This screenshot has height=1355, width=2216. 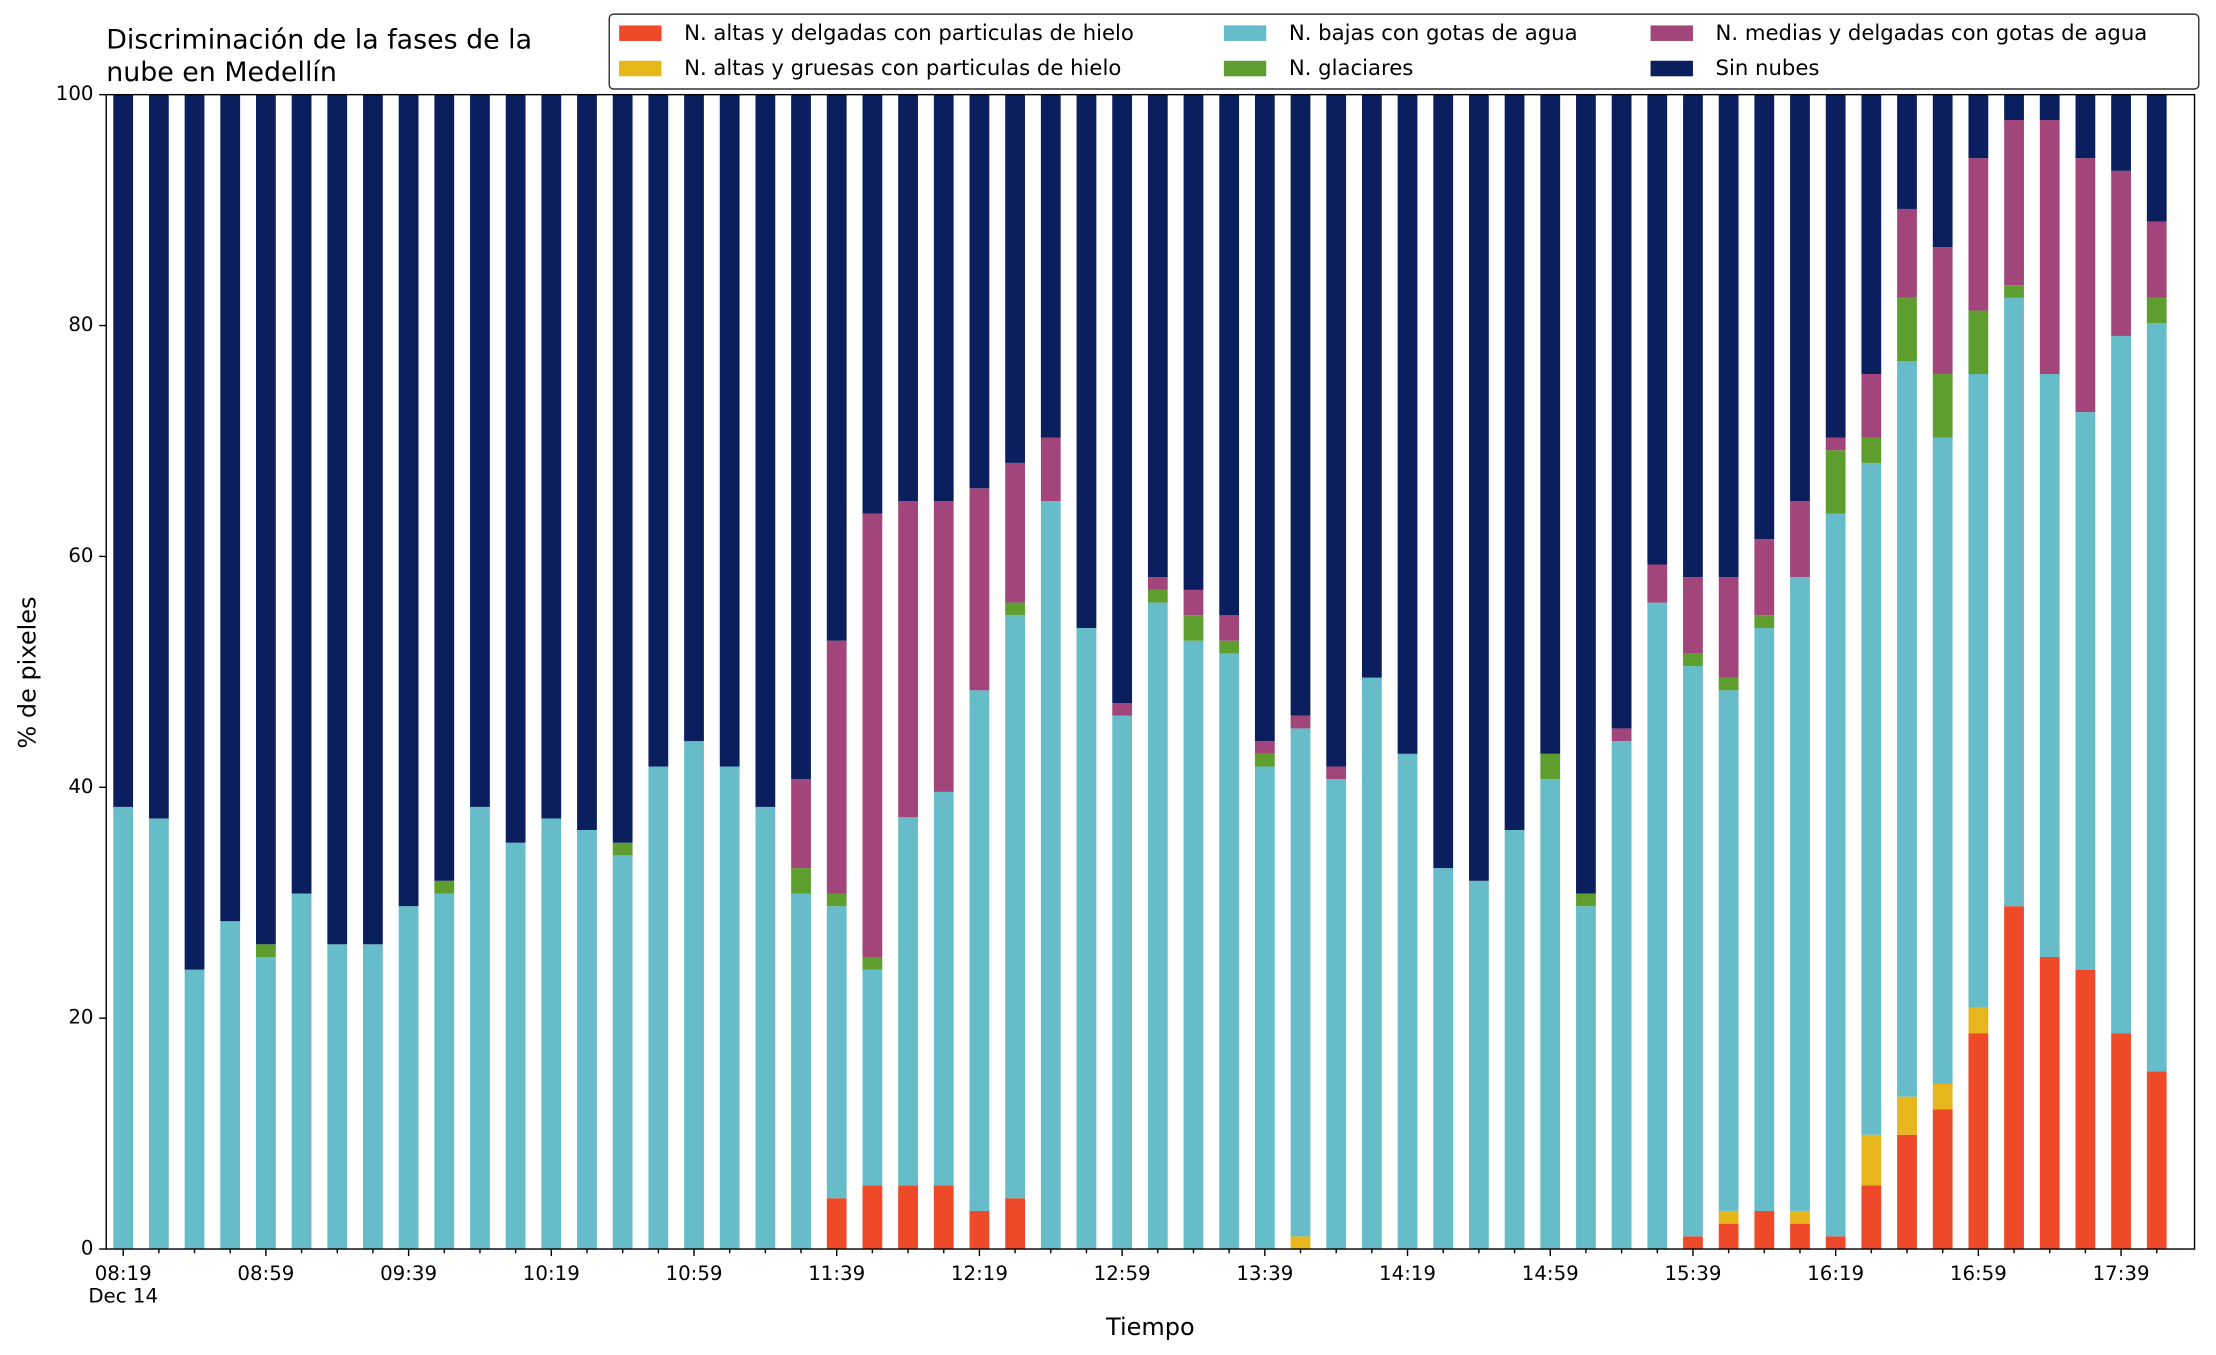 I want to click on legend-label: Sin nubes, so click(x=1768, y=67).